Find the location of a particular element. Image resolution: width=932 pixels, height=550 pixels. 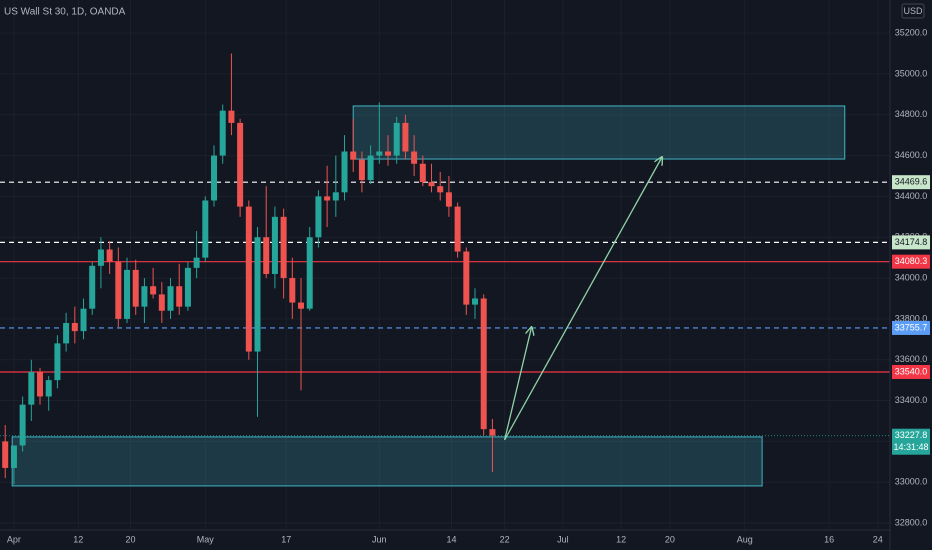

currency: USD is located at coordinates (913, 11).